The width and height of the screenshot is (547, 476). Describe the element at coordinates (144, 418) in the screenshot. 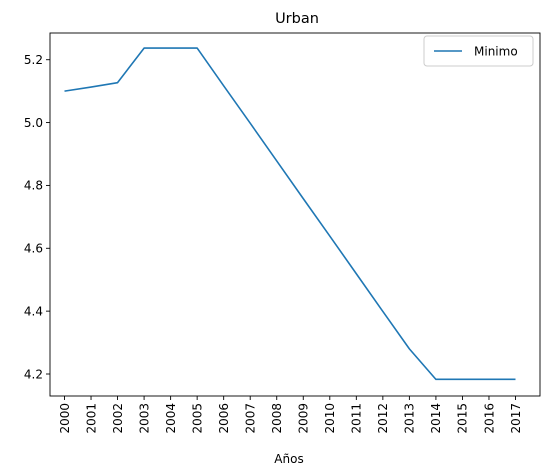

I see `x-tick-label: 2003` at that location.